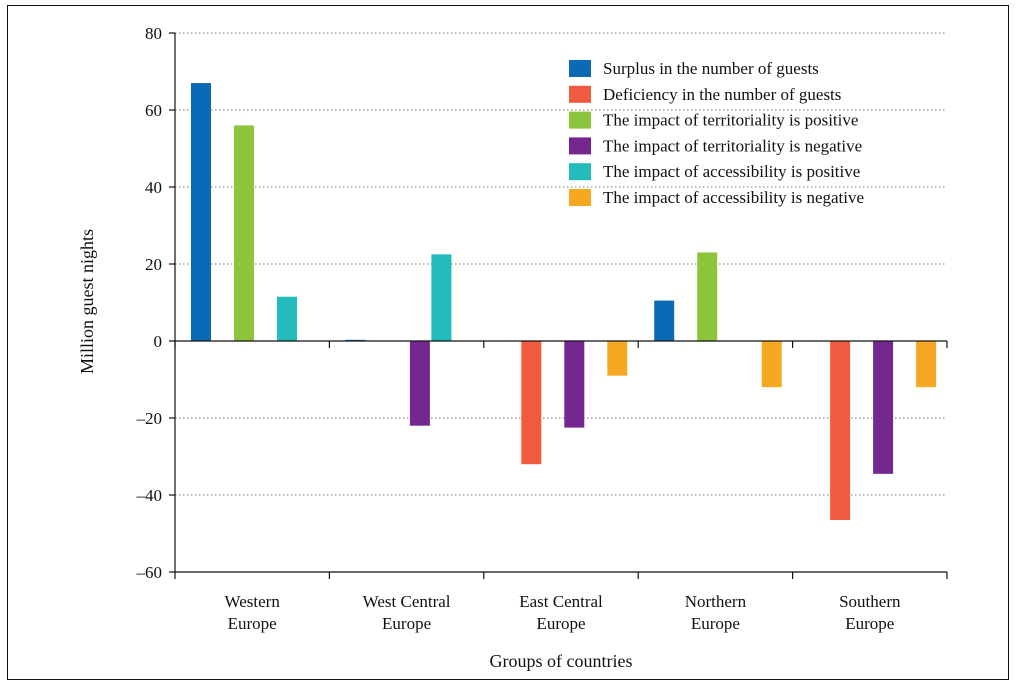  What do you see at coordinates (730, 120) in the screenshot?
I see `legend-label: The impact of territoriality is positive` at bounding box center [730, 120].